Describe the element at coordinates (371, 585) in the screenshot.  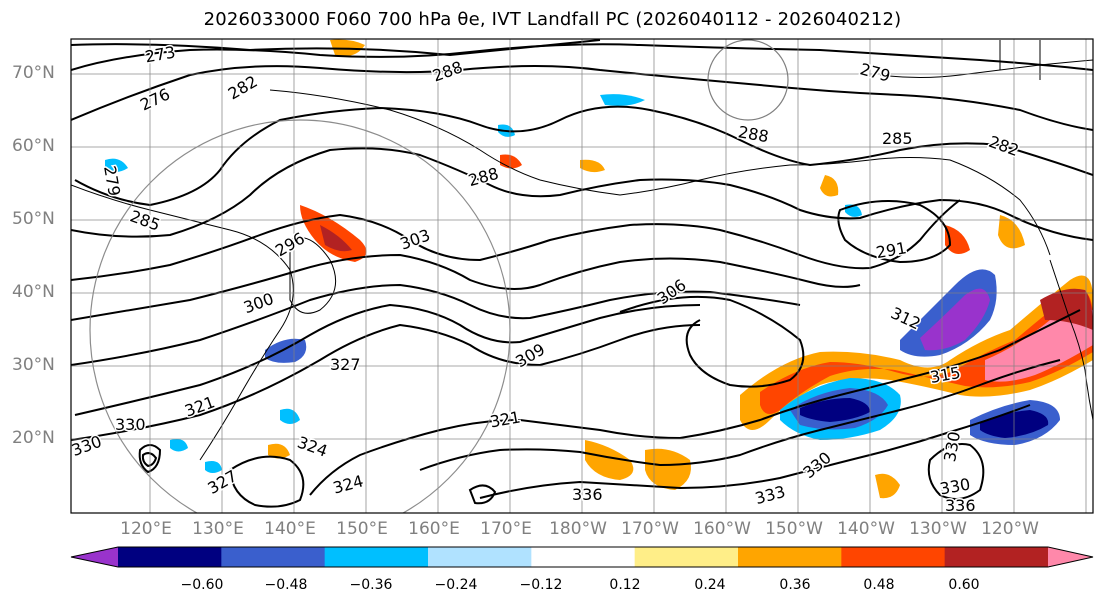
I see `colorbar-tick-label: −0.36` at that location.